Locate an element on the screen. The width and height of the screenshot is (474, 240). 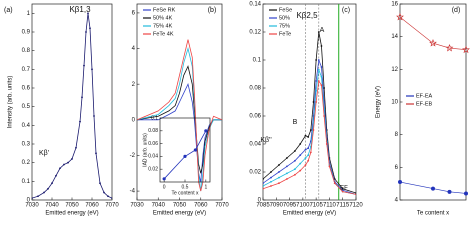
annotation: B is located at coordinates (295, 122).